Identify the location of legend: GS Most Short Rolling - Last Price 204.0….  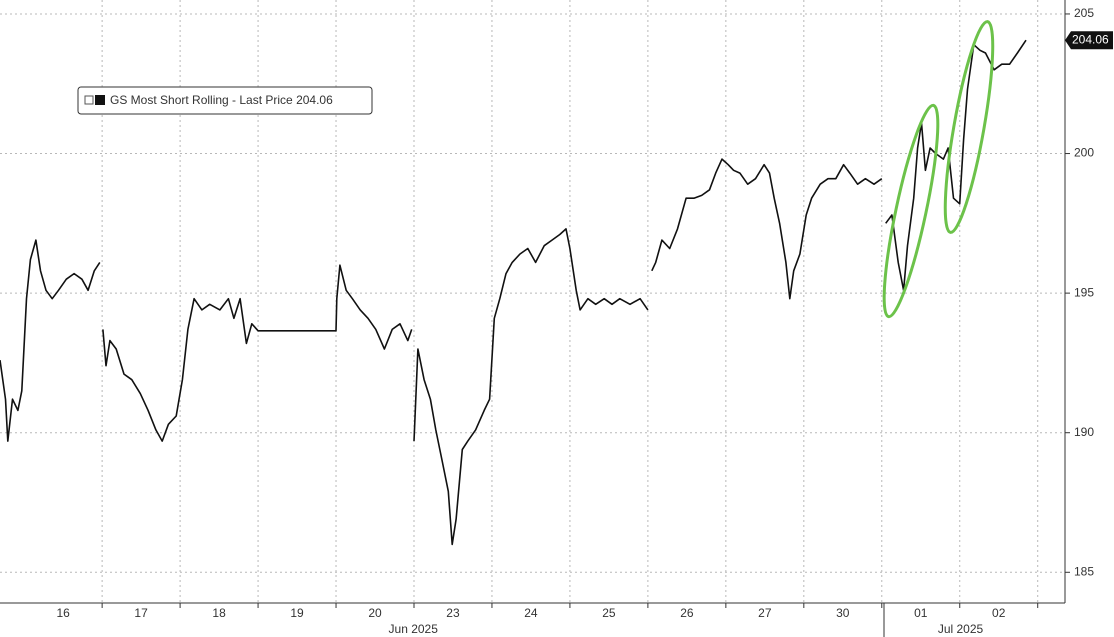
(225, 100).